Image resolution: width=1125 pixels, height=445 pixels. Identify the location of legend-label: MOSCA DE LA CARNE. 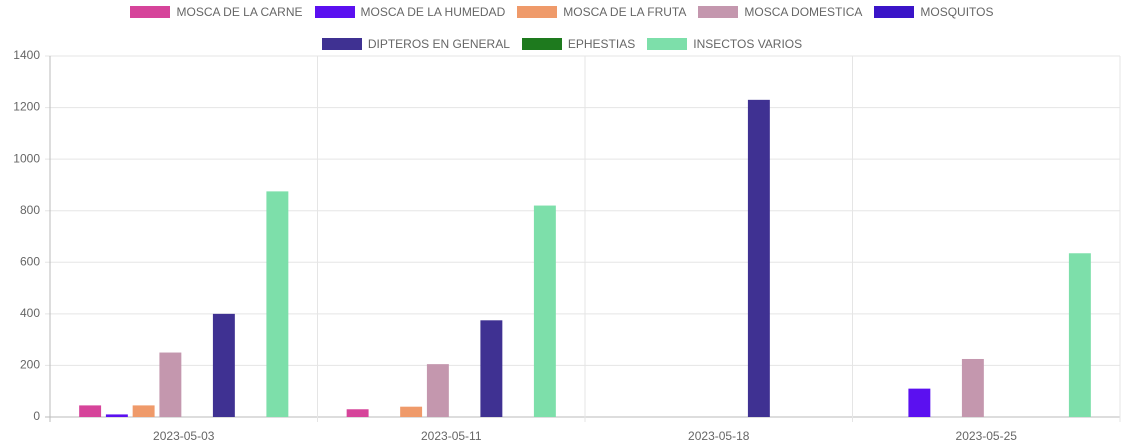
(239, 12).